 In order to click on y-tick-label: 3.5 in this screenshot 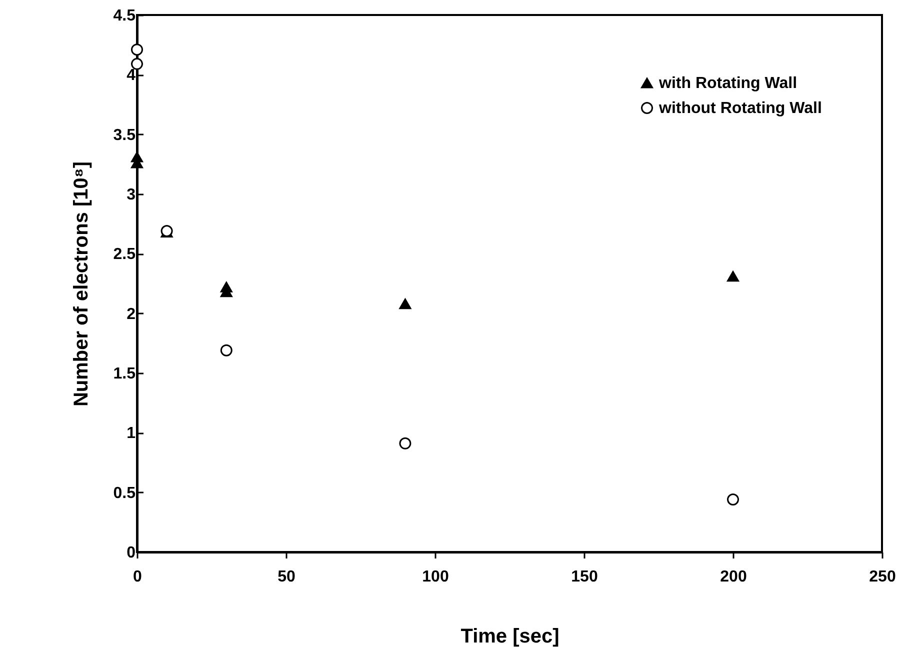, I will do `click(124, 135)`.